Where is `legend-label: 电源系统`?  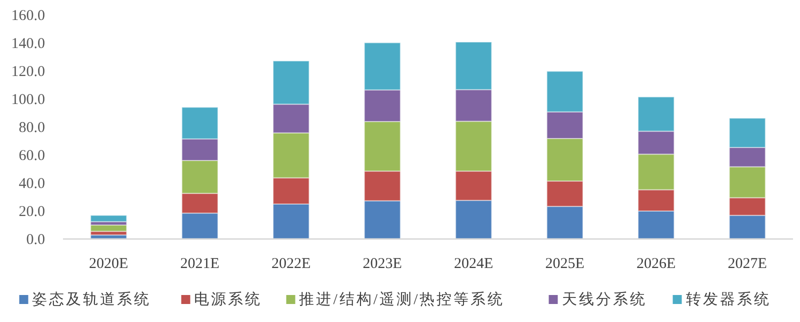
legend-label: 电源系统 is located at coordinates (228, 299).